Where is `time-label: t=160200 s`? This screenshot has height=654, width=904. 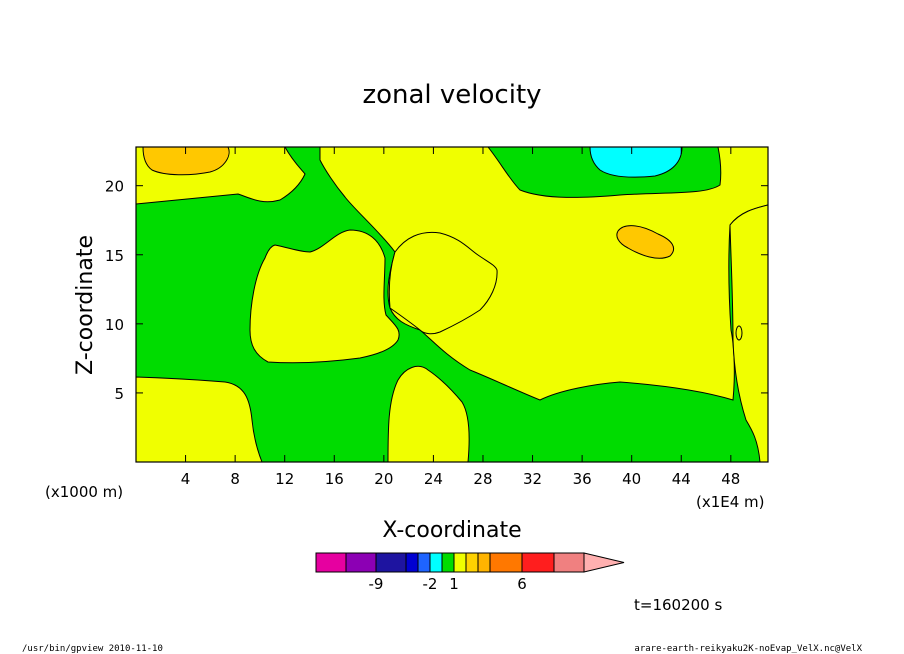 time-label: t=160200 s is located at coordinates (678, 605).